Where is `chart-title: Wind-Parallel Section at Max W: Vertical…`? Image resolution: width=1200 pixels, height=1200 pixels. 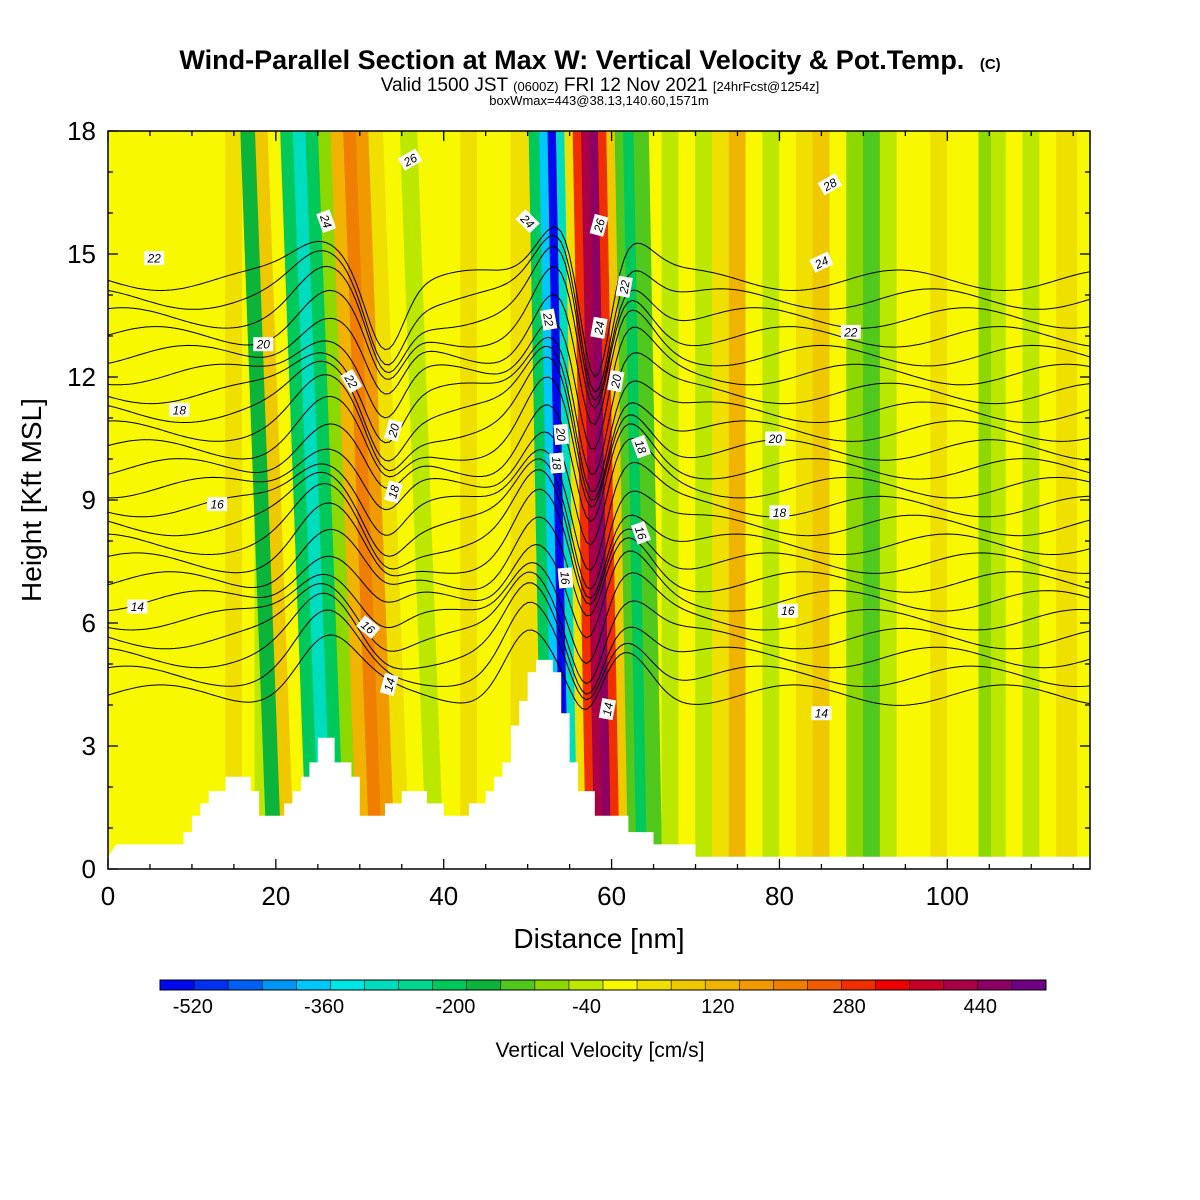 chart-title: Wind-Parallel Section at Max W: Vertical… is located at coordinates (589, 60).